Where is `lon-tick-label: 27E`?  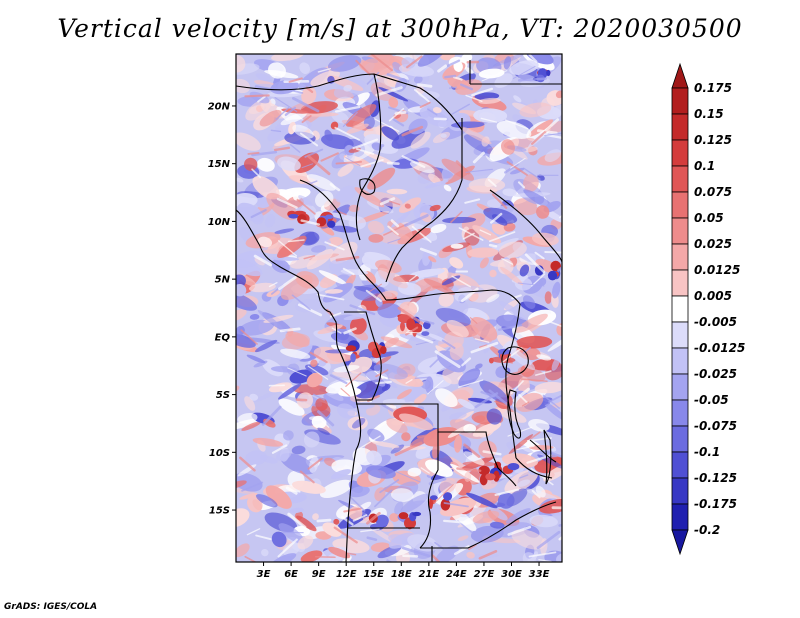 lon-tick-label: 27E is located at coordinates (484, 574).